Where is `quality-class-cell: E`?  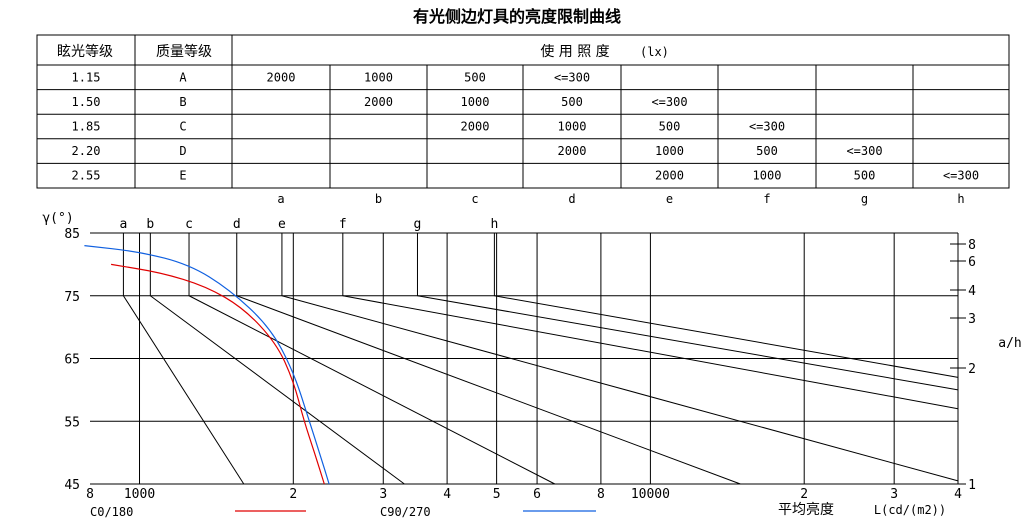 quality-class-cell: E is located at coordinates (182, 176).